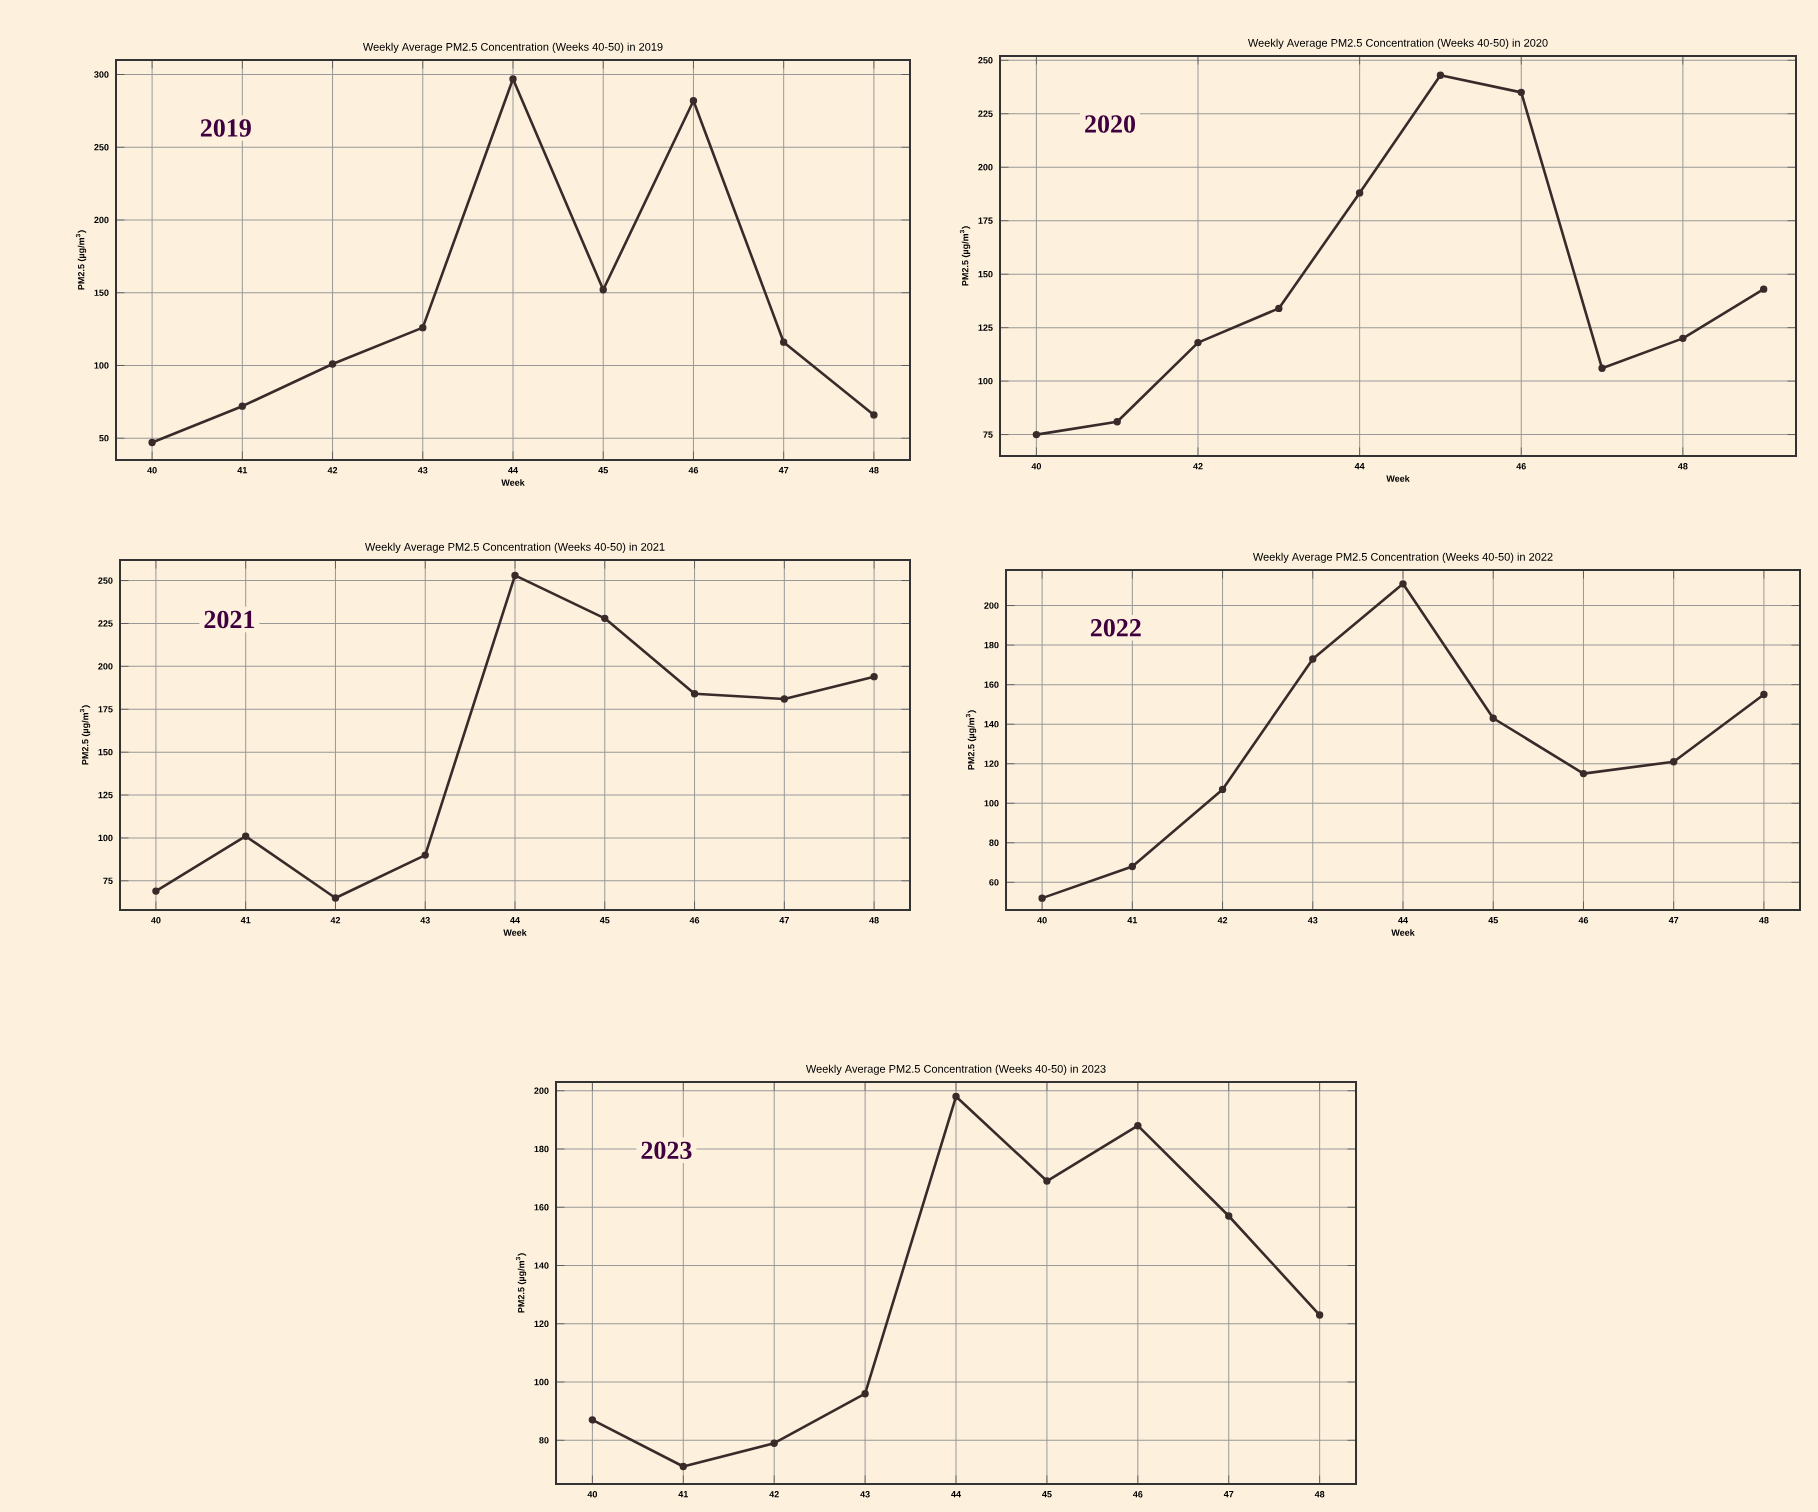 Image resolution: width=1818 pixels, height=1512 pixels. What do you see at coordinates (666, 1150) in the screenshot?
I see `annotation: 2023` at bounding box center [666, 1150].